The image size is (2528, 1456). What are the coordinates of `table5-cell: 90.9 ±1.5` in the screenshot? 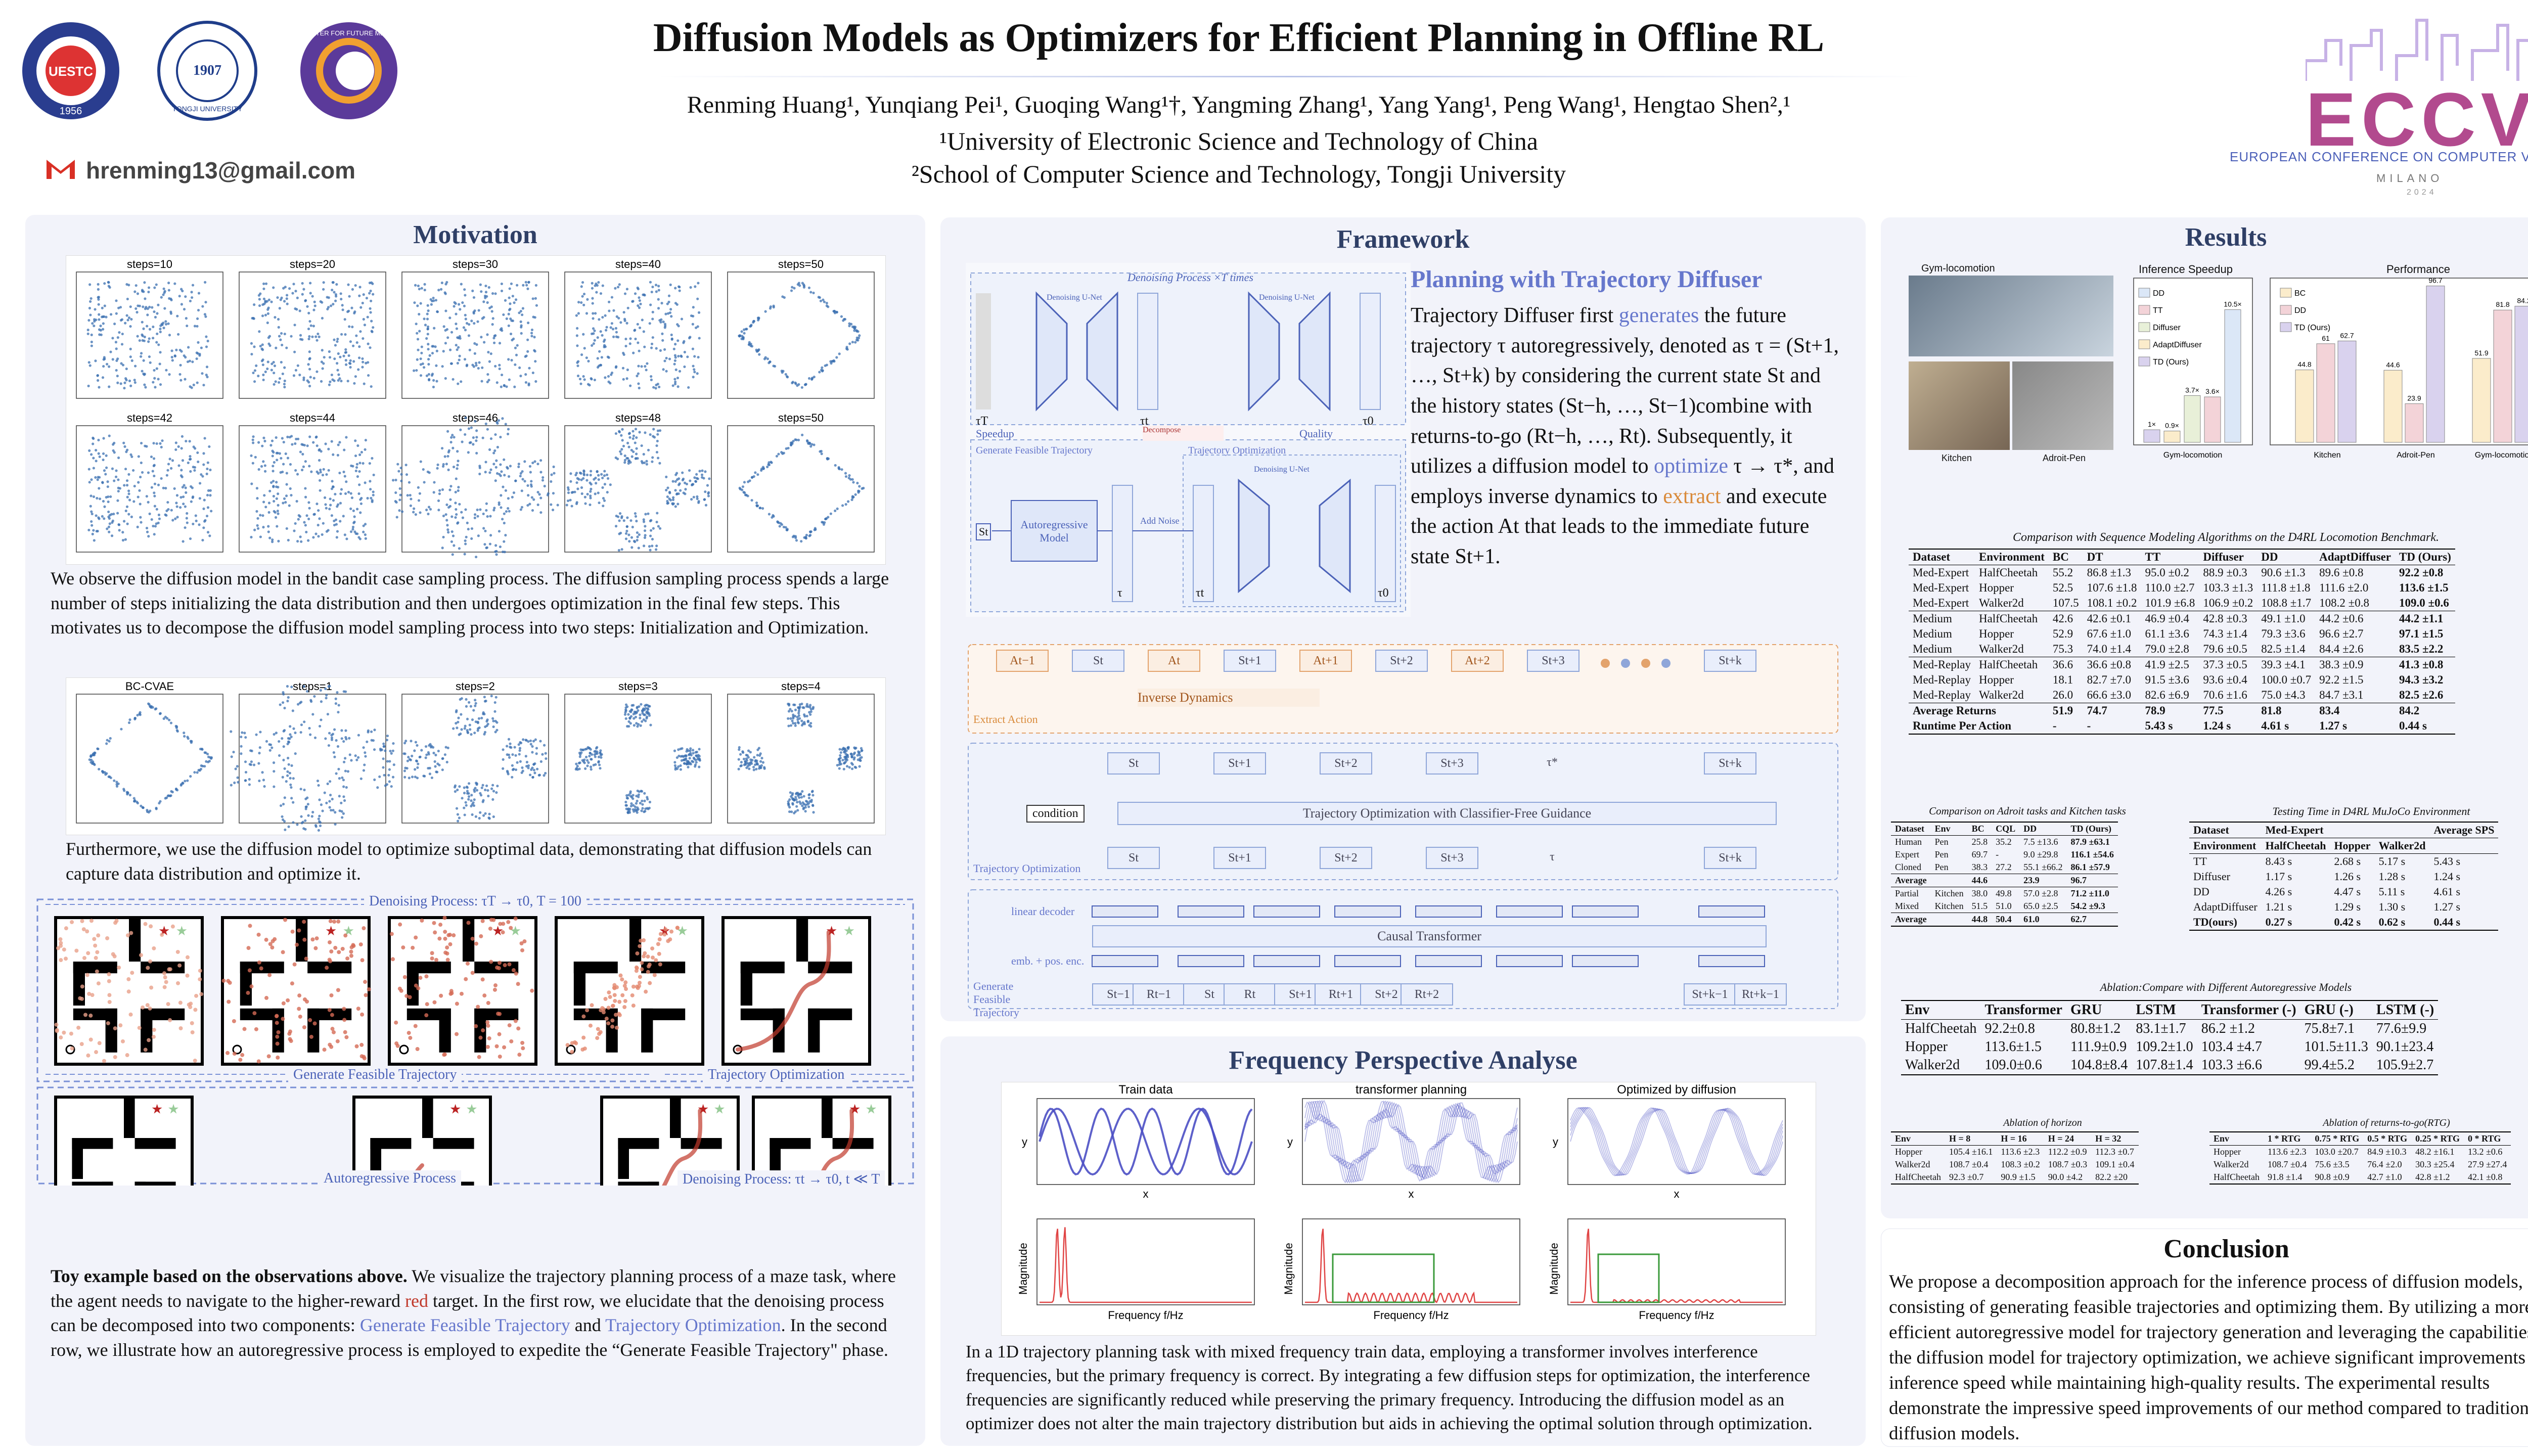 It's located at (2019, 1177).